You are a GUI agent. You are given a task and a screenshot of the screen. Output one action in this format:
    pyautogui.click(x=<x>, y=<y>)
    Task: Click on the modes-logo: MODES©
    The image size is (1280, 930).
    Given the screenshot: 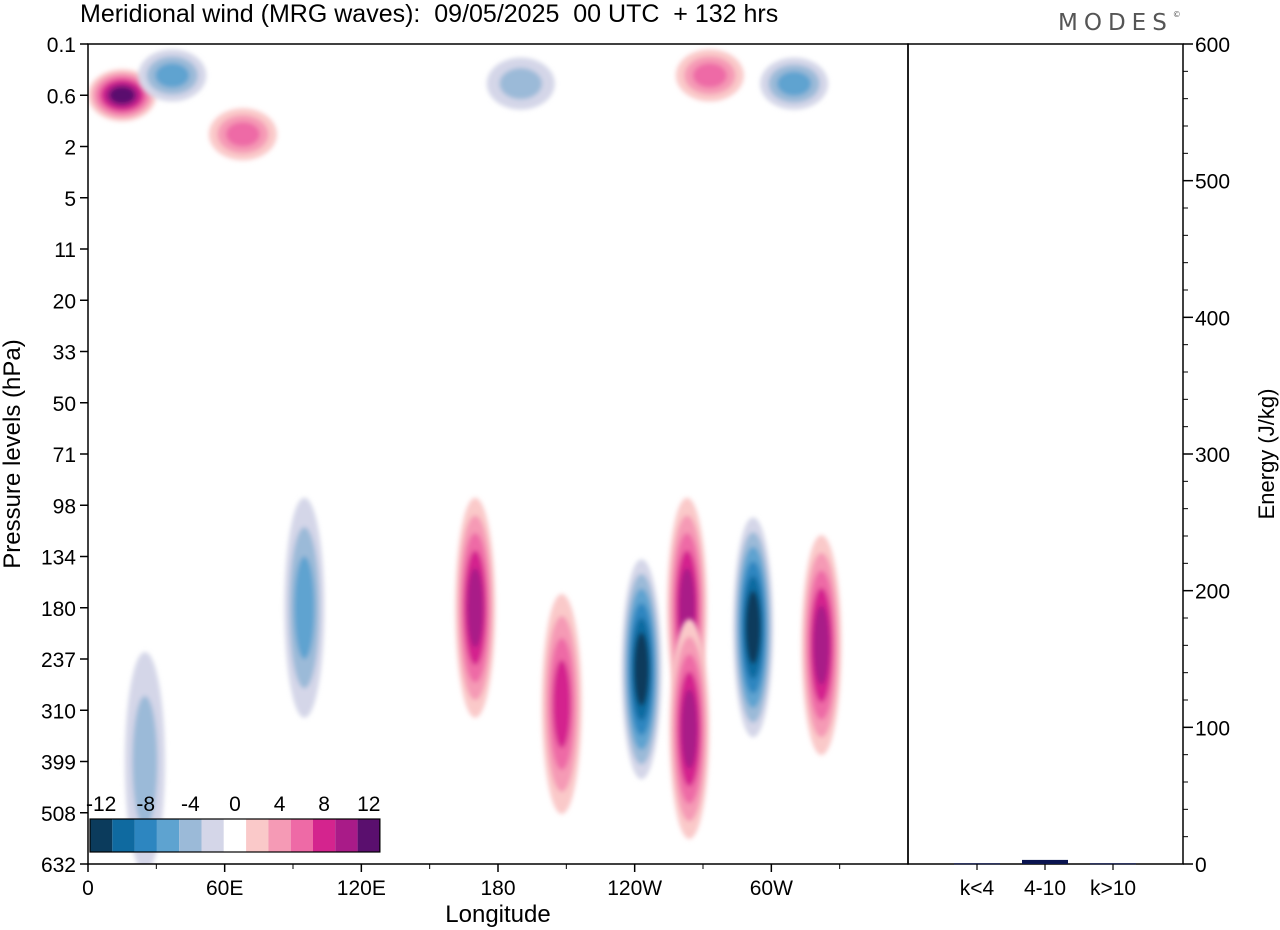 What is the action you would take?
    pyautogui.click(x=1119, y=23)
    